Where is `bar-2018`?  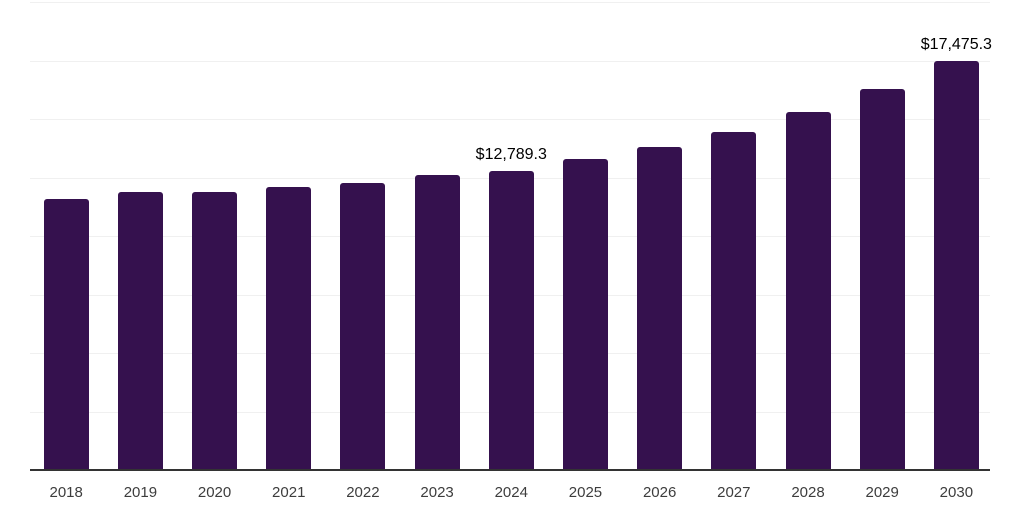
bar-2018 is located at coordinates (66, 334).